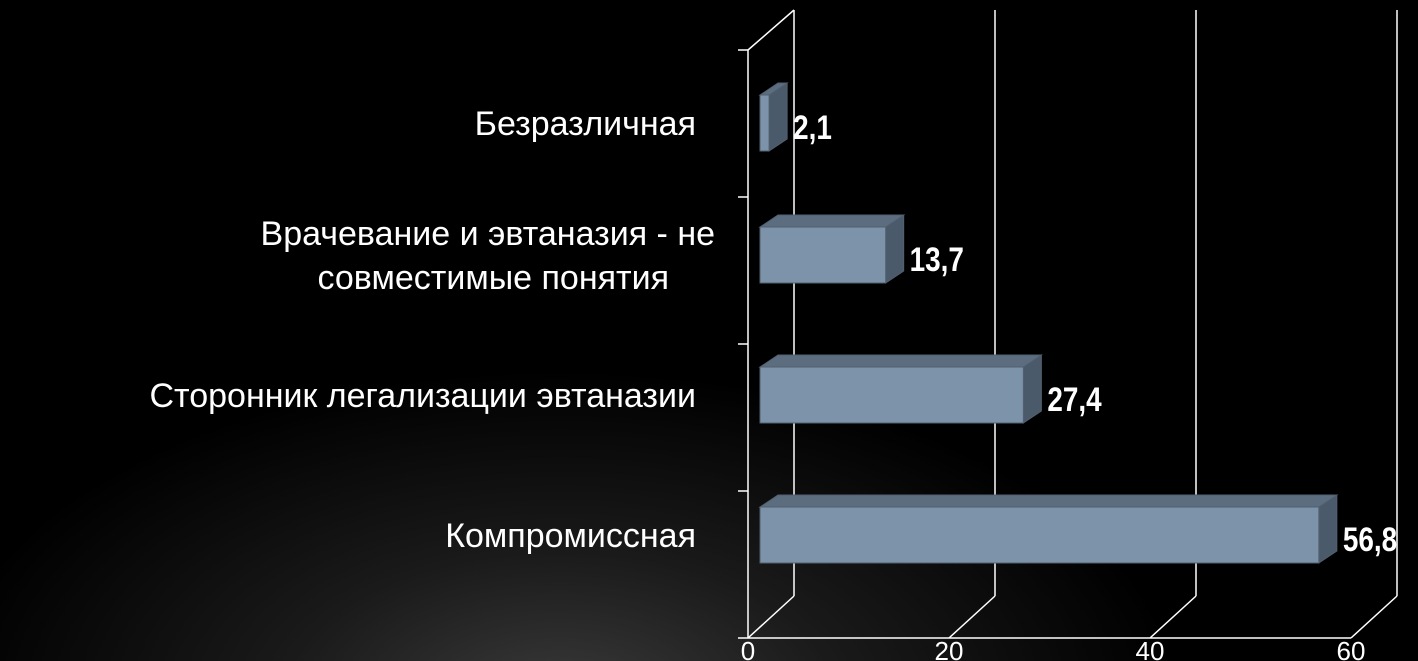 The width and height of the screenshot is (1418, 661). What do you see at coordinates (585, 124) in the screenshot?
I see `category-label-0: Безразличная` at bounding box center [585, 124].